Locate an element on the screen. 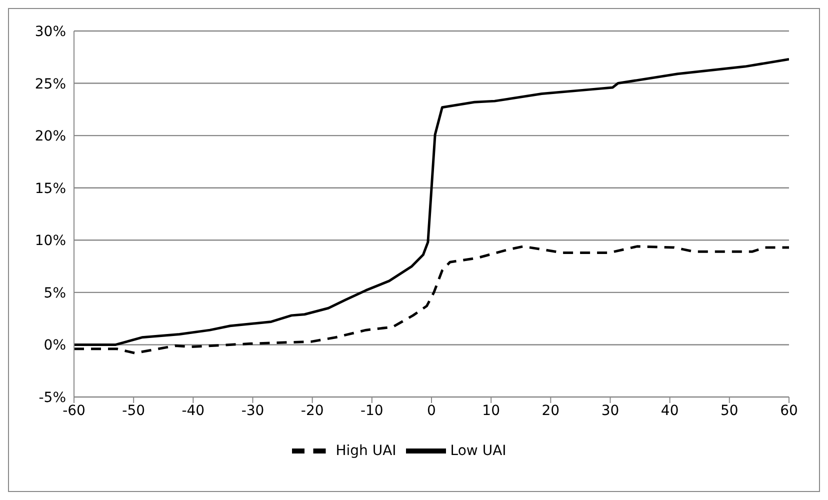 Image resolution: width=828 pixels, height=500 pixels. y-tick-label: 30% is located at coordinates (50, 32).